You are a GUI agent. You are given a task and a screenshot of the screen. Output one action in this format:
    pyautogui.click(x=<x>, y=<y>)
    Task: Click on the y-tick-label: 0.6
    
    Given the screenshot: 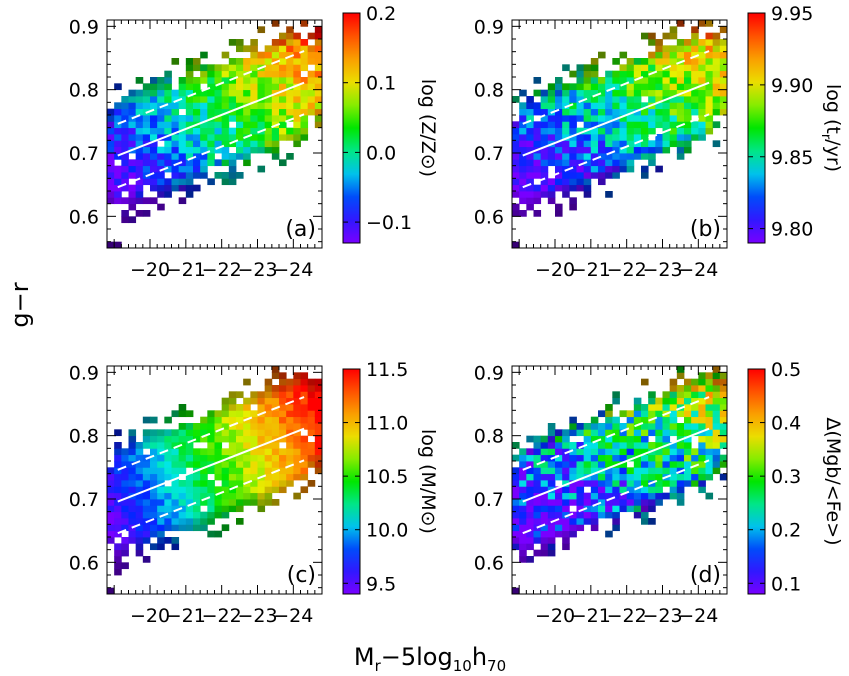 What is the action you would take?
    pyautogui.click(x=489, y=563)
    